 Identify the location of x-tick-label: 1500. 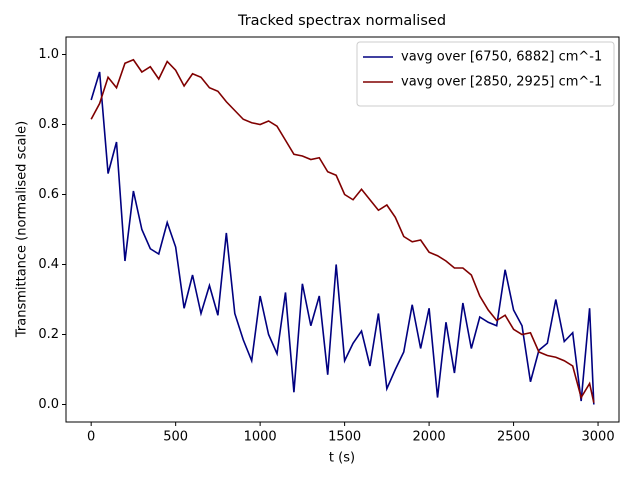
(344, 437).